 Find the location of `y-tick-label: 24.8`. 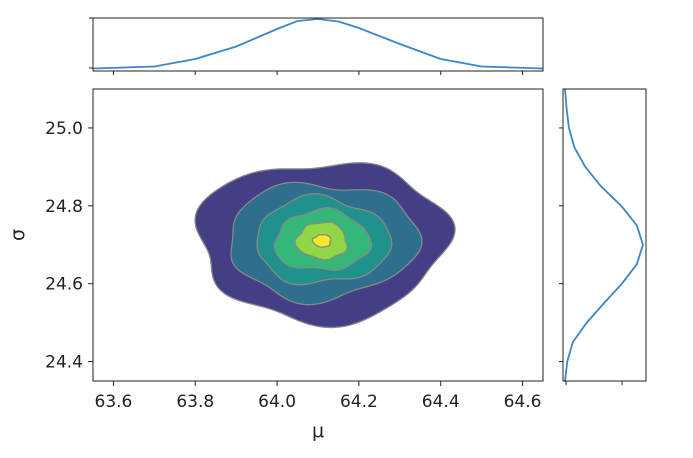

y-tick-label: 24.8 is located at coordinates (64, 207).